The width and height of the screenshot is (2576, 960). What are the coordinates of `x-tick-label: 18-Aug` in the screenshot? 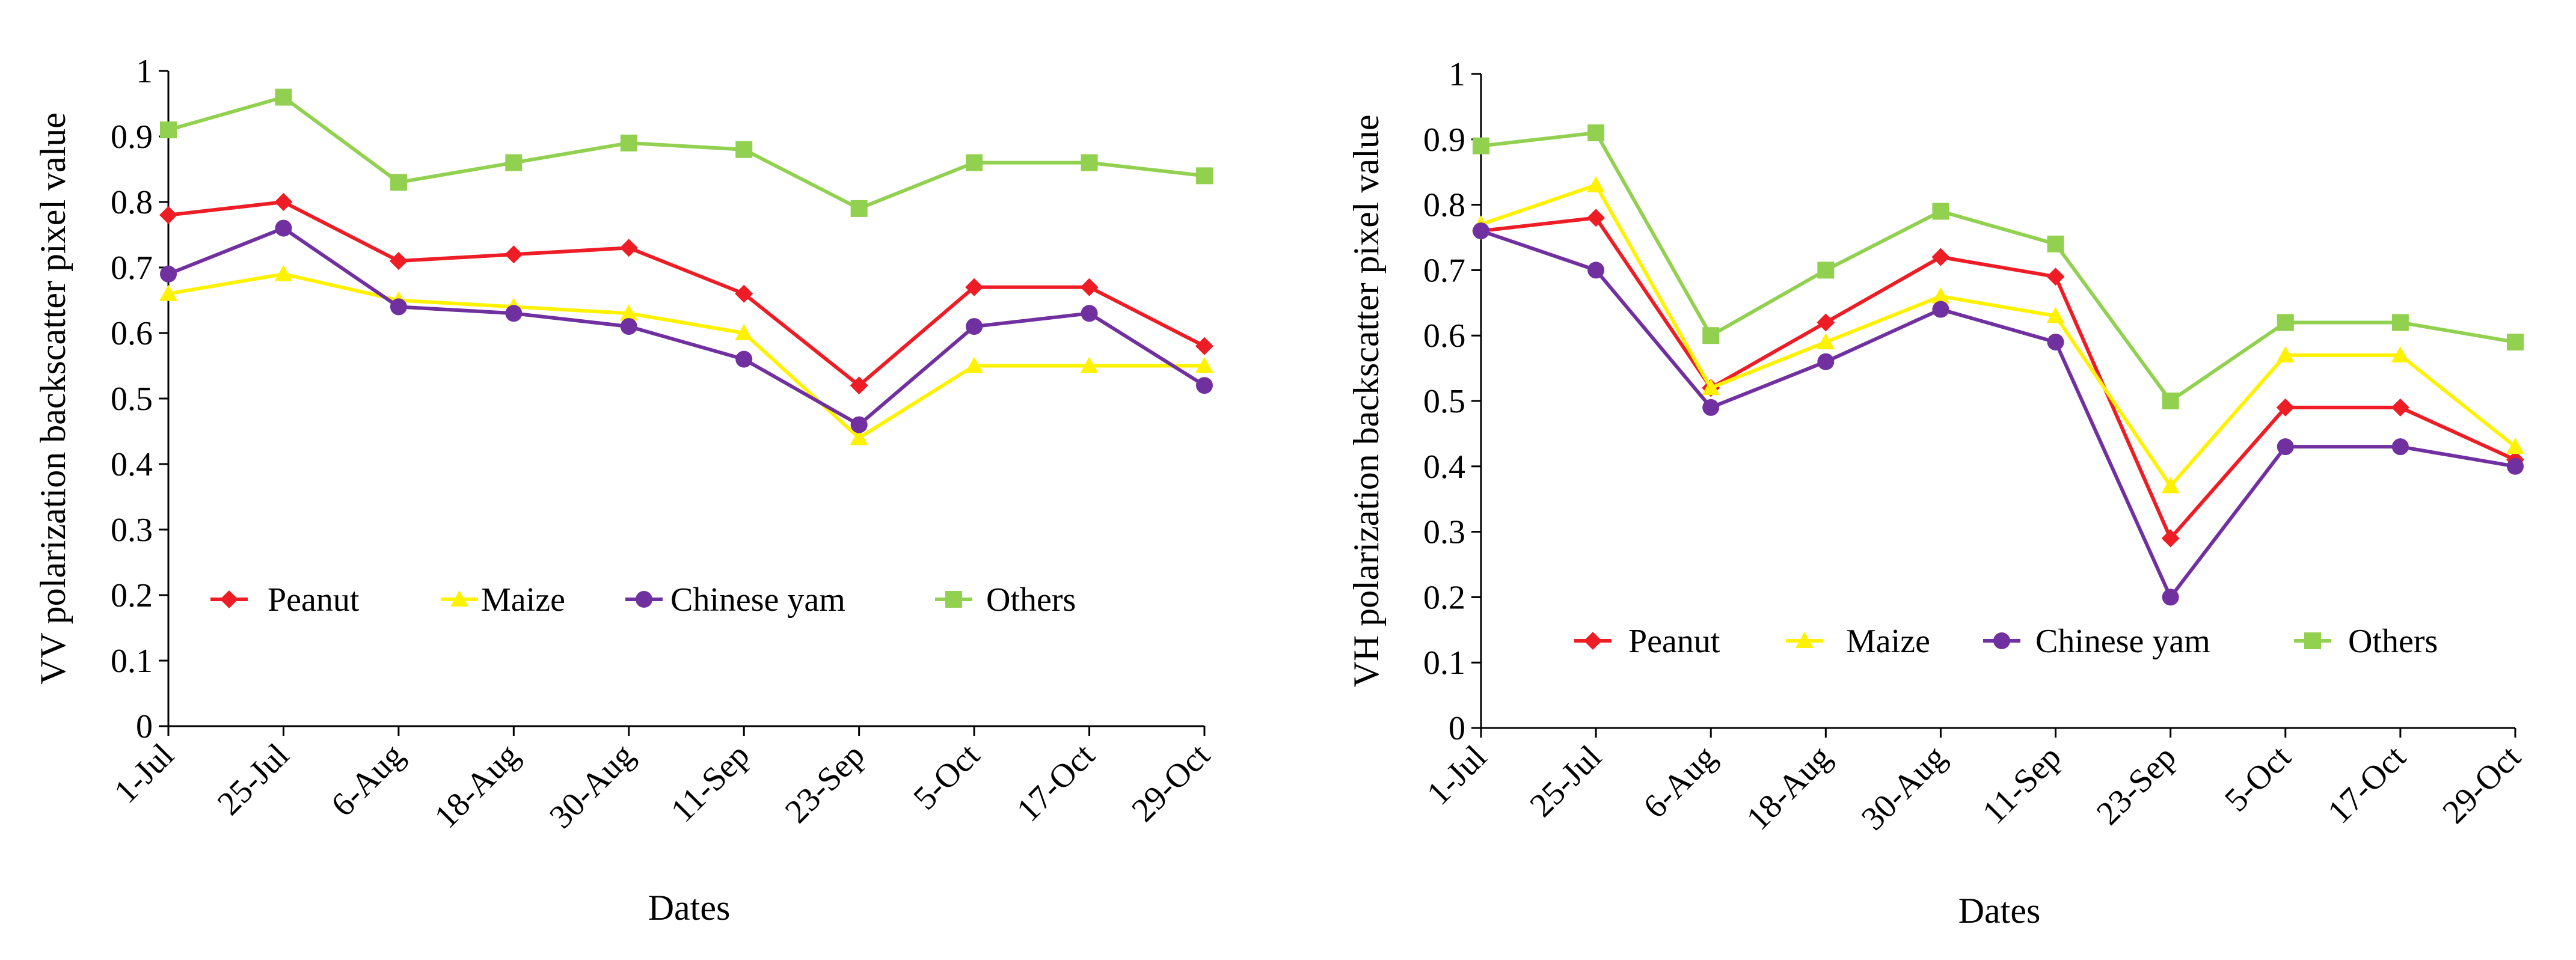 It's located at (477, 786).